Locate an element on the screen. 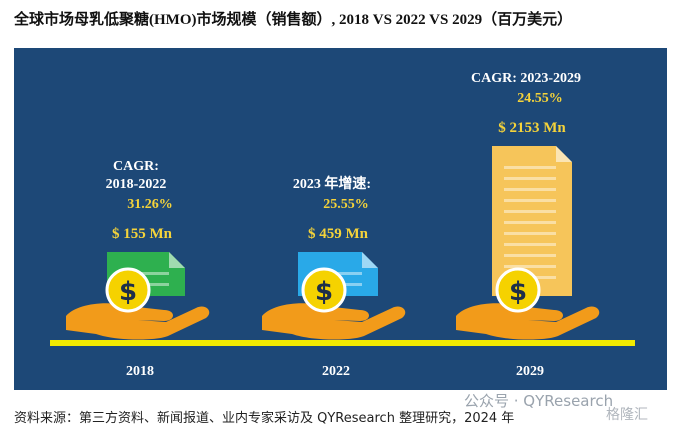 The image size is (682, 435). category-label-2029: 2029 is located at coordinates (530, 371).